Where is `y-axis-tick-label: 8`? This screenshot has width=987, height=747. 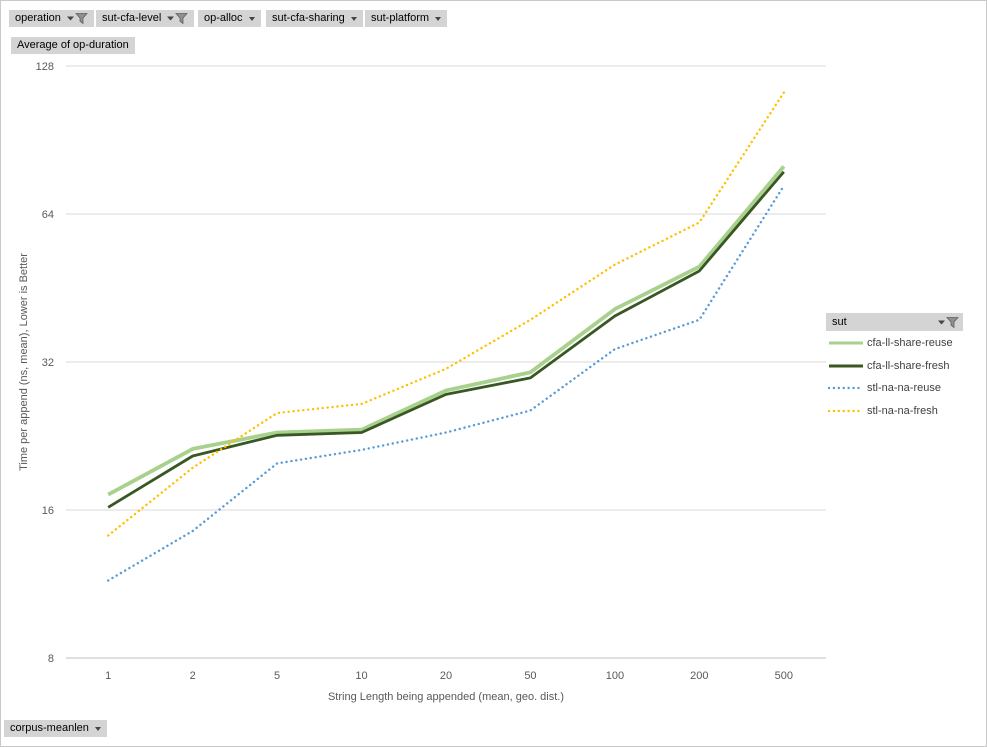
y-axis-tick-label: 8 is located at coordinates (51, 659).